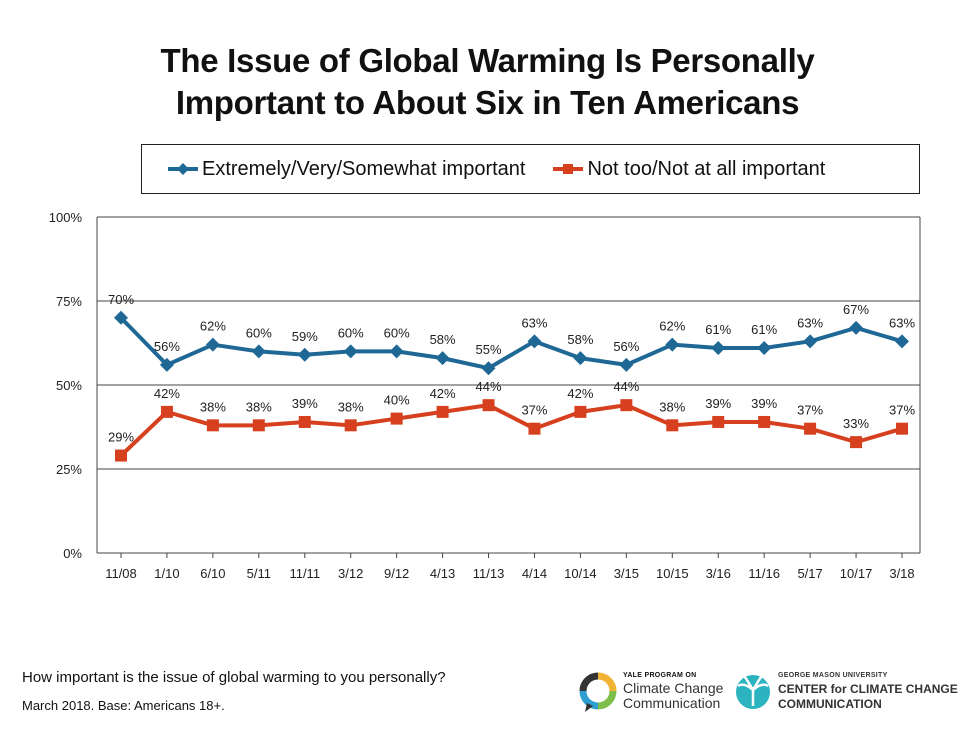 This screenshot has height=731, width=975. Describe the element at coordinates (489, 349) in the screenshot. I see `data-label: 55%` at that location.